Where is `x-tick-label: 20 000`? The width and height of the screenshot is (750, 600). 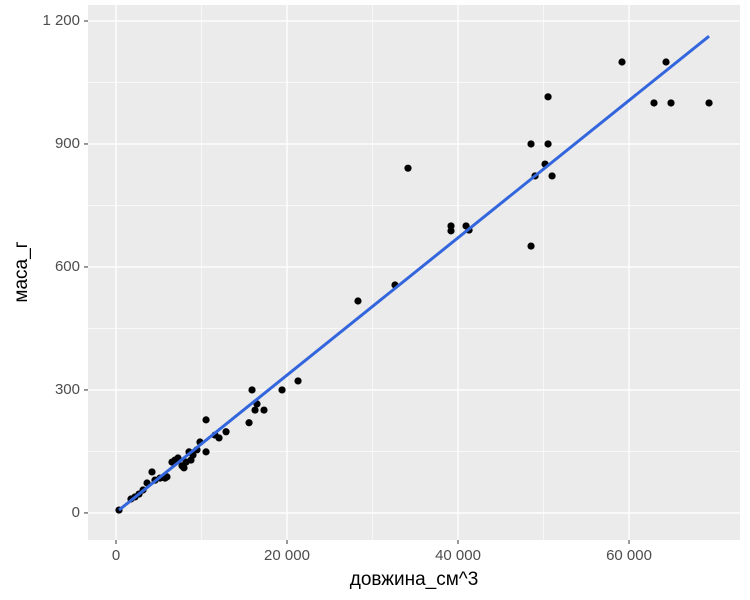
x-tick-label: 20 000 is located at coordinates (287, 555).